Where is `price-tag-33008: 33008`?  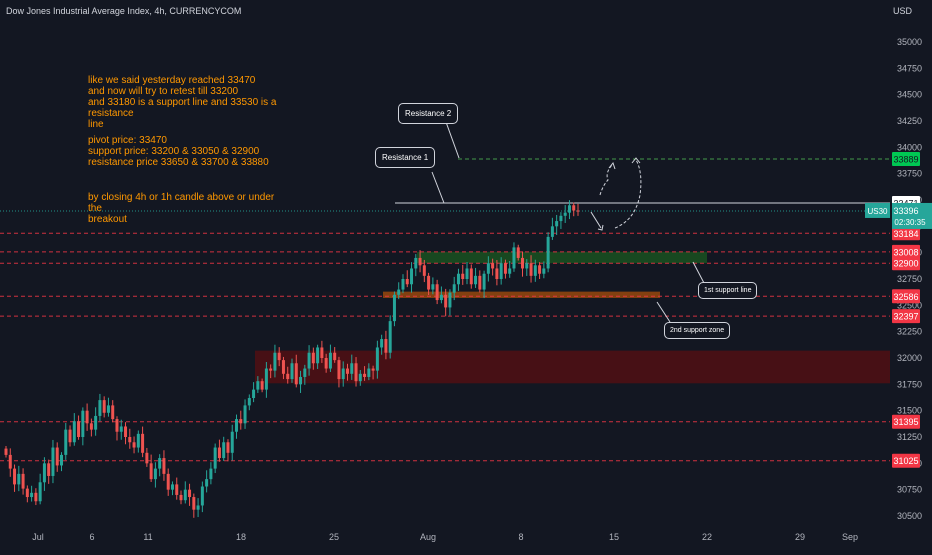
price-tag-33008: 33008 is located at coordinates (906, 251).